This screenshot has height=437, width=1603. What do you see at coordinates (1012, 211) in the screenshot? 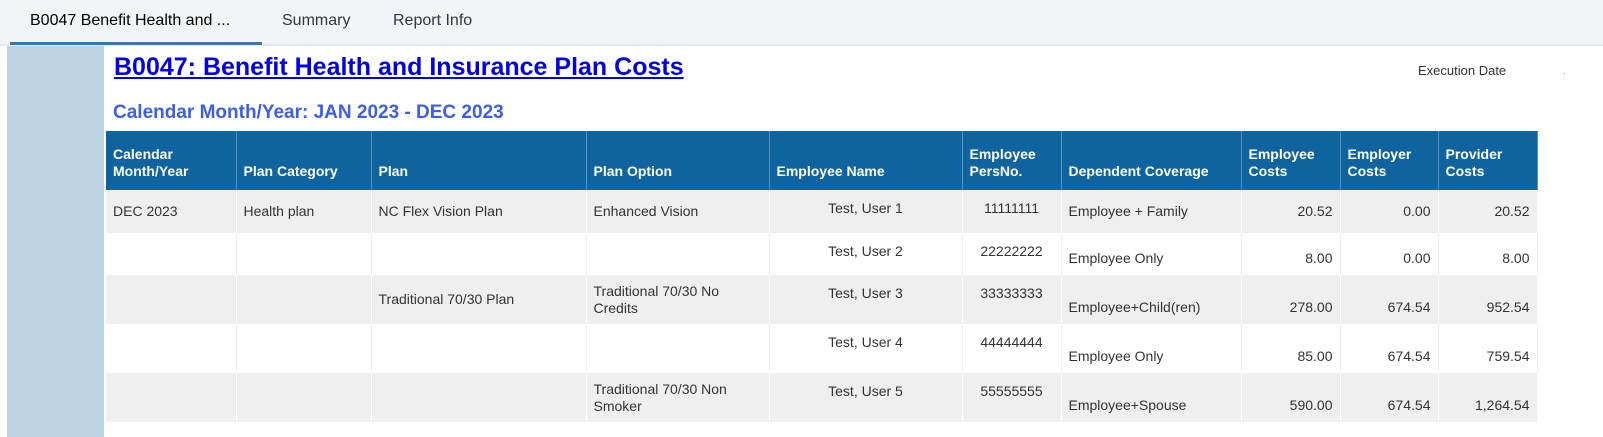
I see `cell-employee-persno: 11111111` at bounding box center [1012, 211].